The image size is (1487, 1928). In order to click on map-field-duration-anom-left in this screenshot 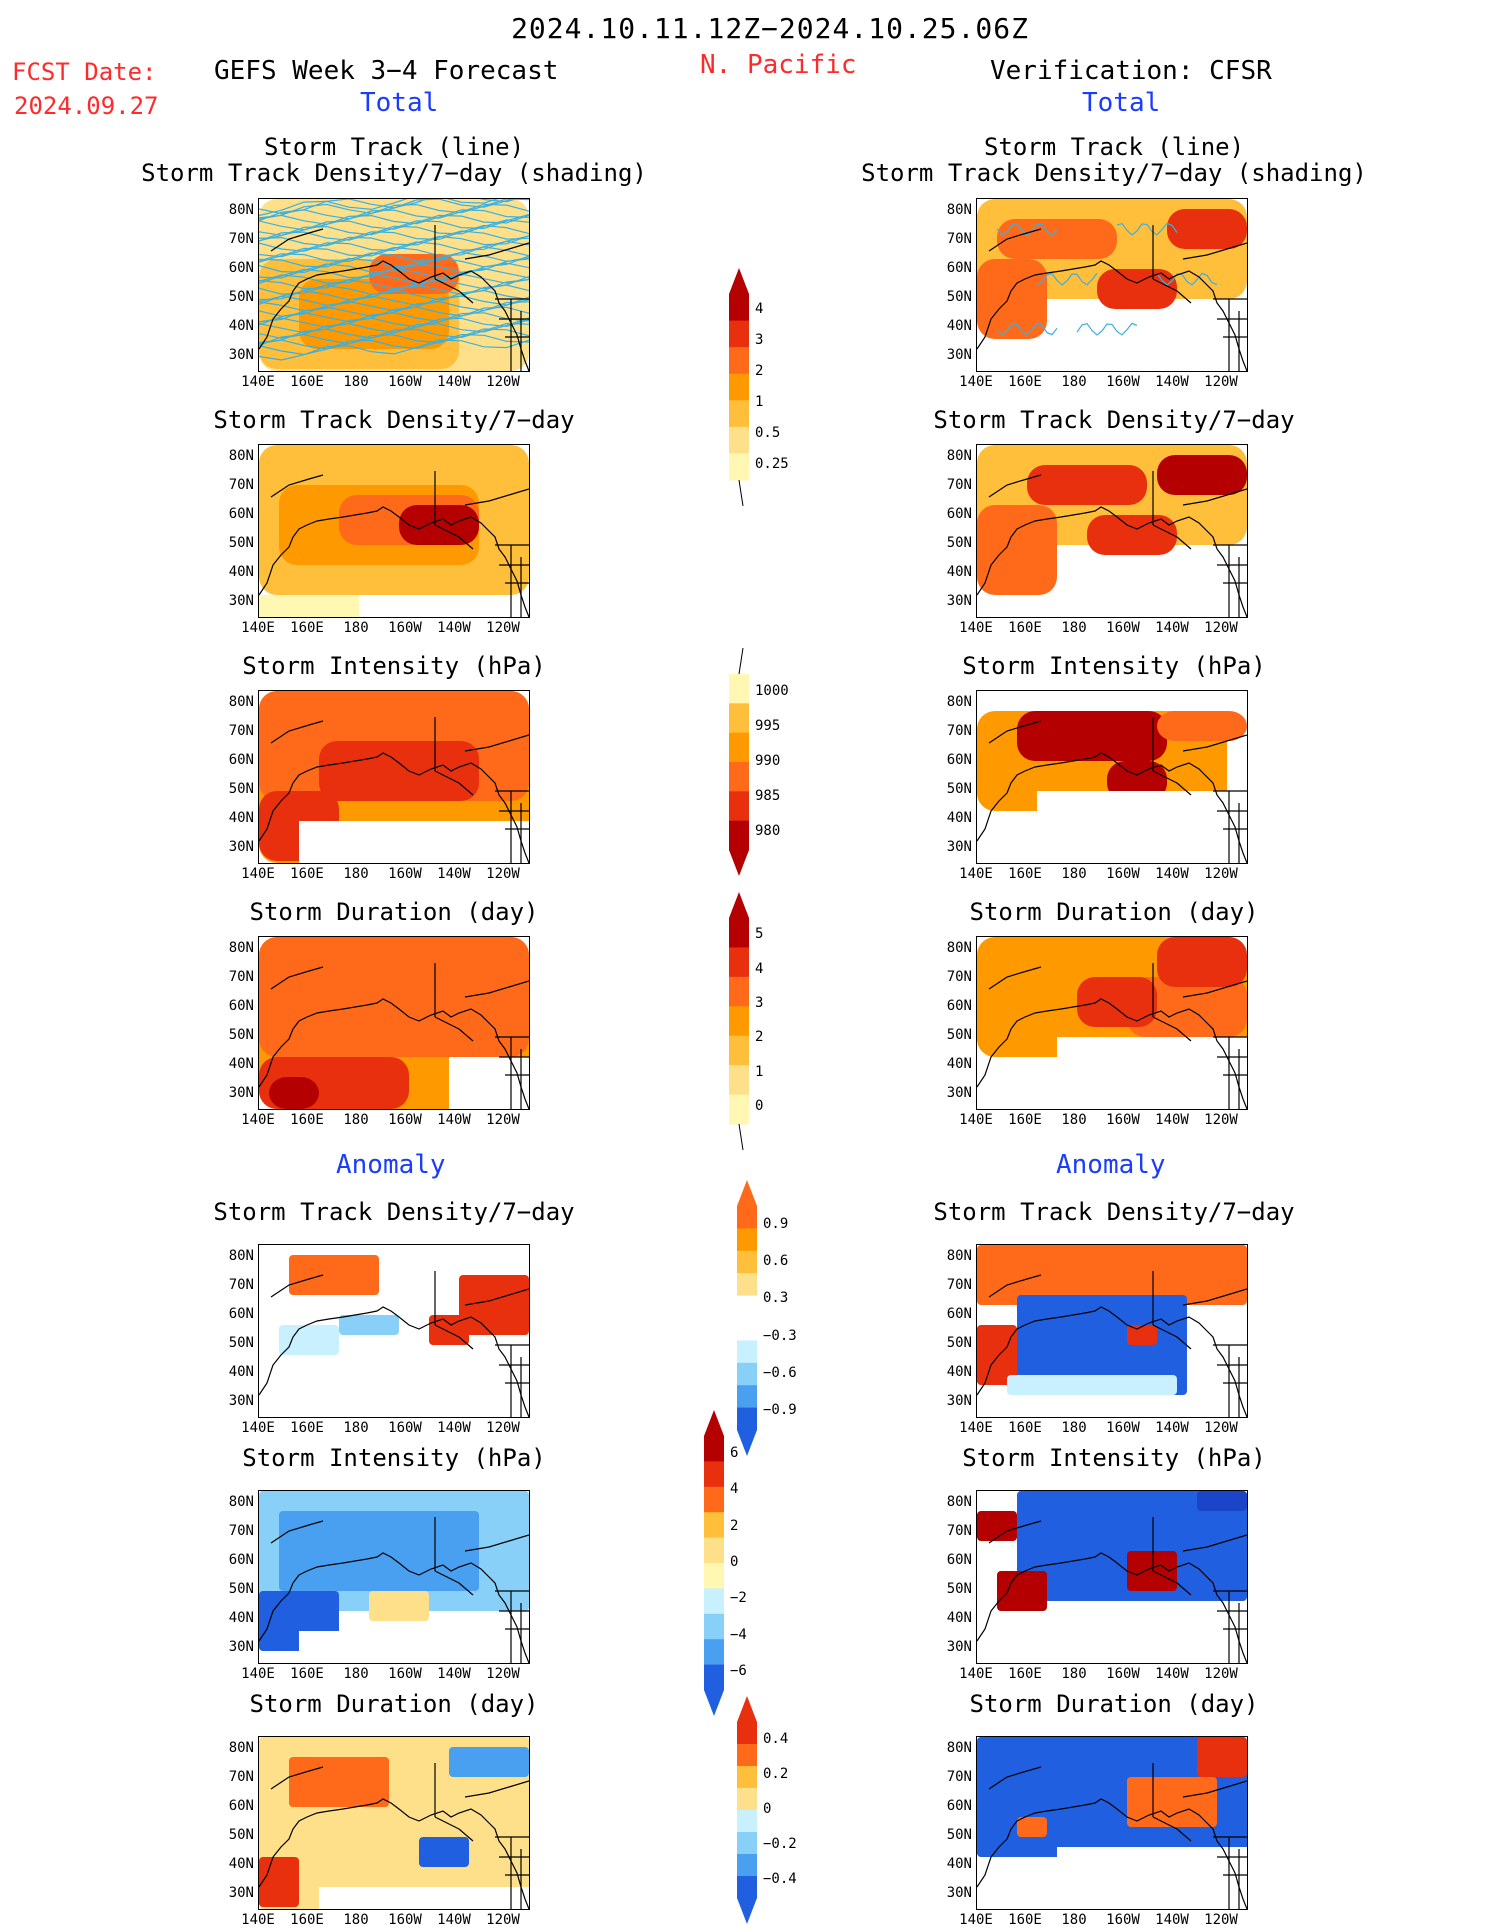, I will do `click(394, 1823)`.